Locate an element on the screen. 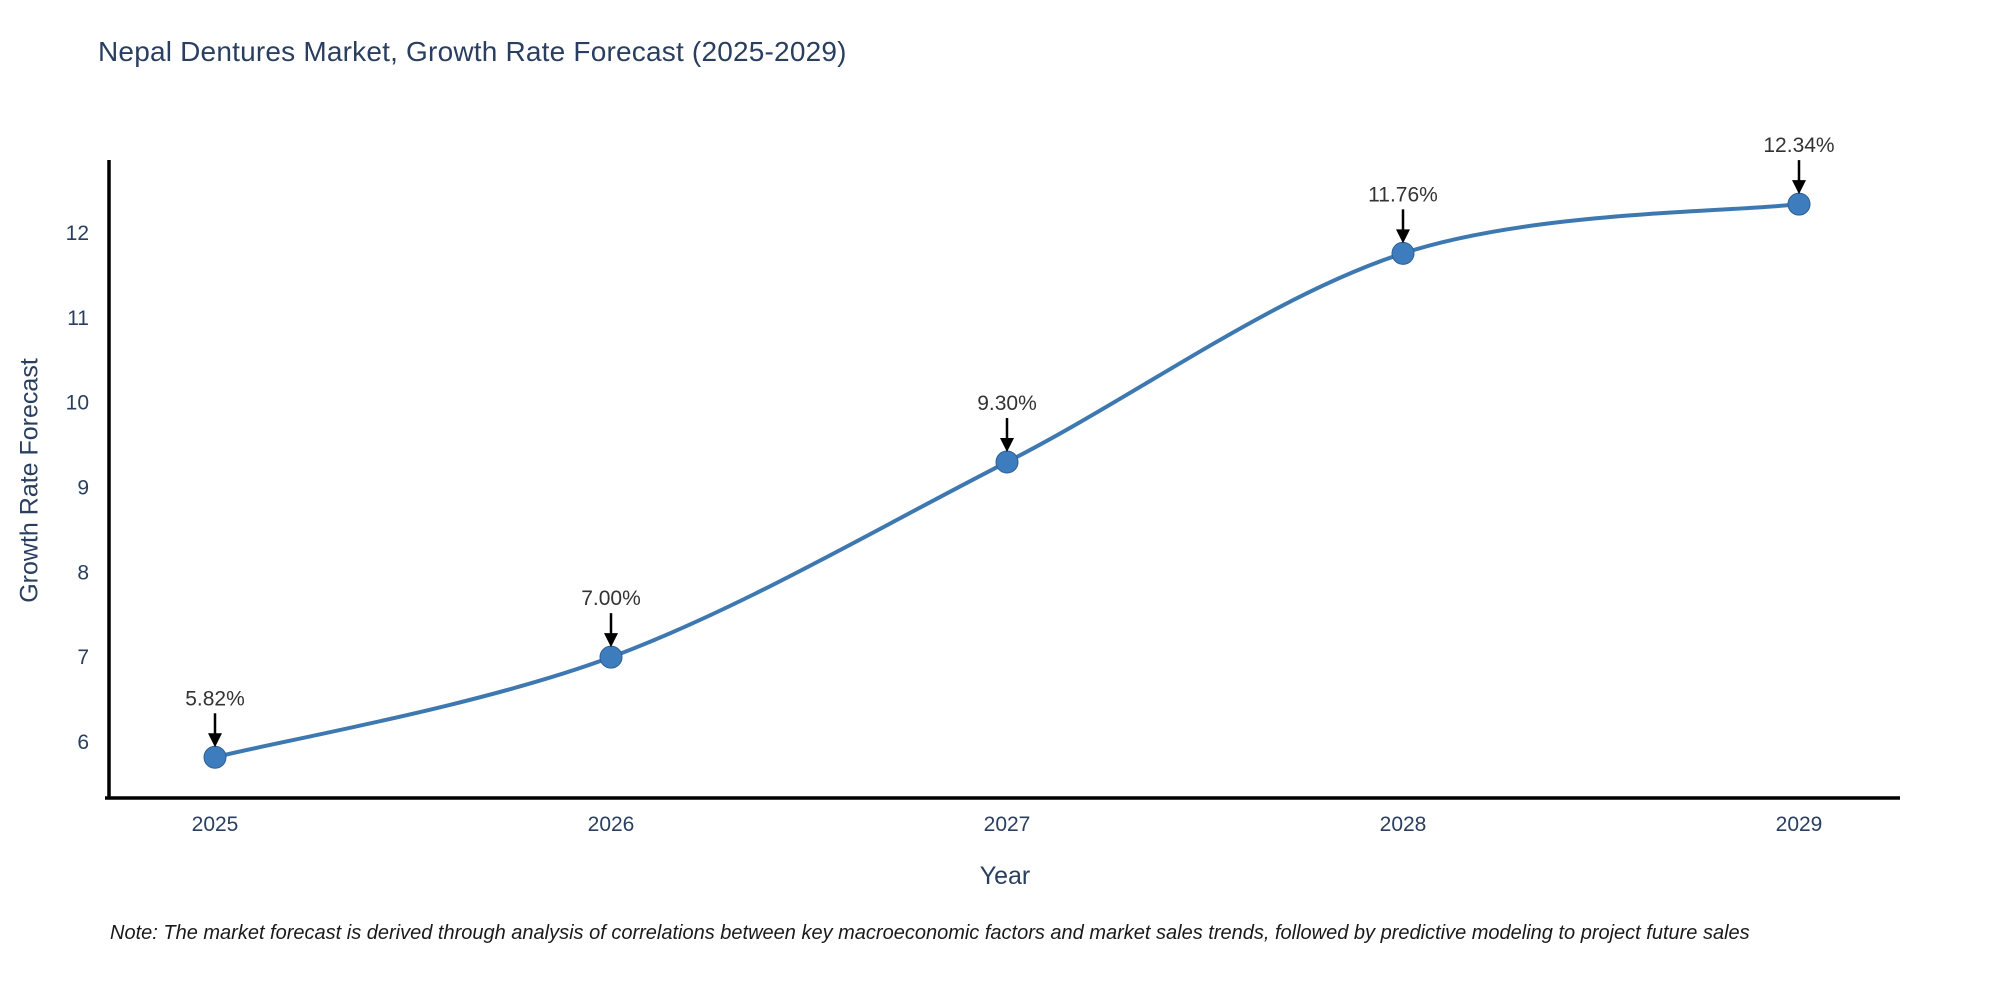 The image size is (2000, 1000). data-point-marker-2027 is located at coordinates (1007, 462).